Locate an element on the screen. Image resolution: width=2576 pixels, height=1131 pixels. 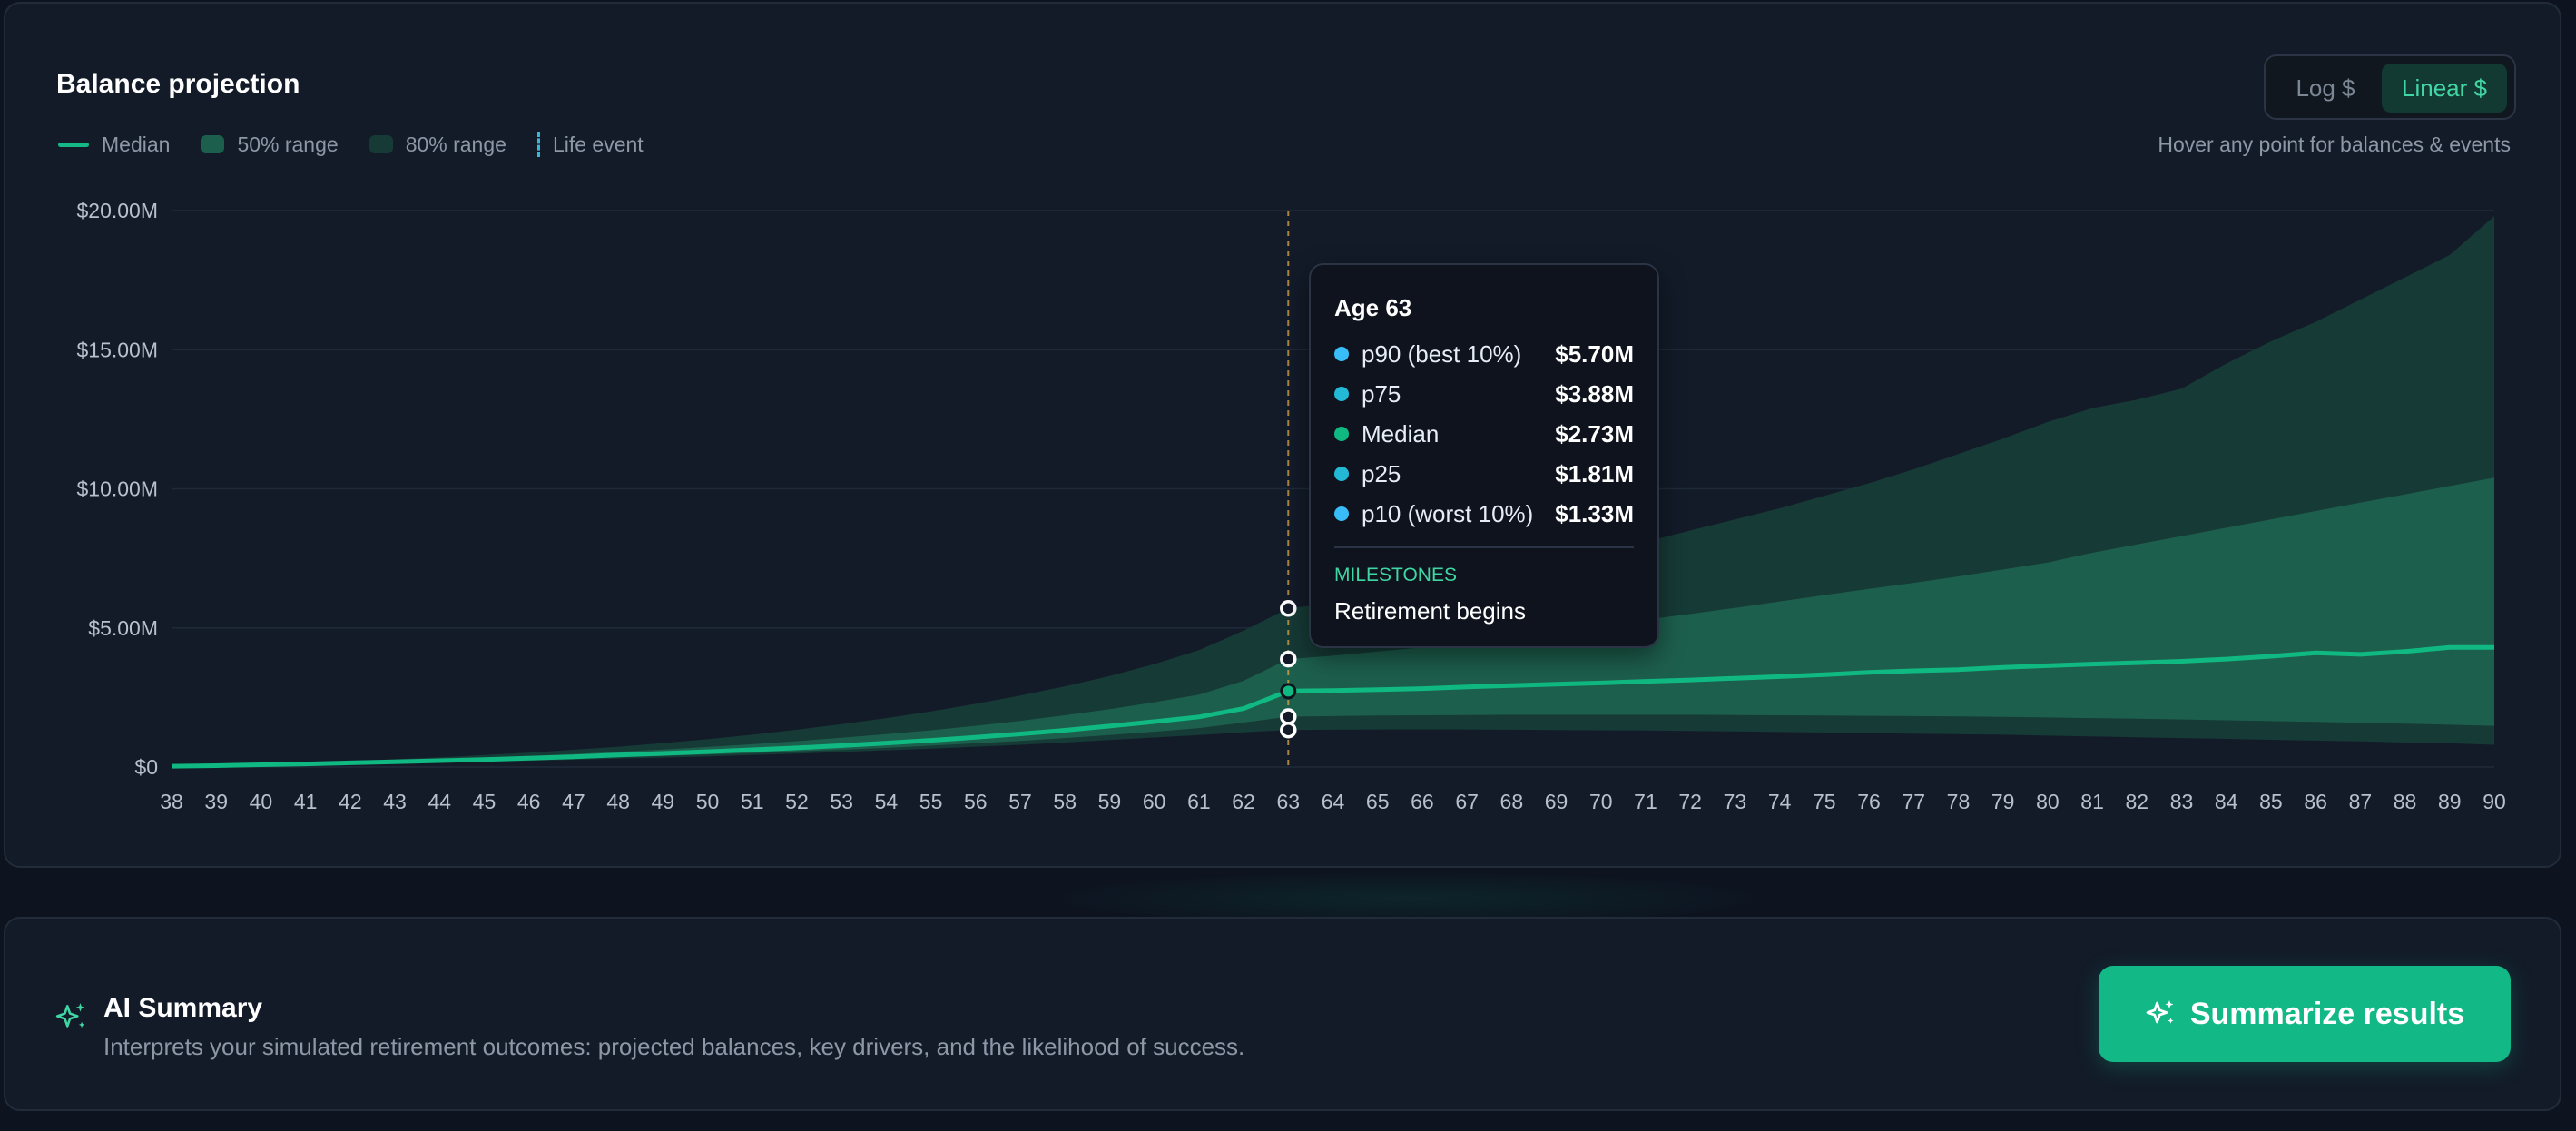
x-tick-label: 45 is located at coordinates (485, 801).